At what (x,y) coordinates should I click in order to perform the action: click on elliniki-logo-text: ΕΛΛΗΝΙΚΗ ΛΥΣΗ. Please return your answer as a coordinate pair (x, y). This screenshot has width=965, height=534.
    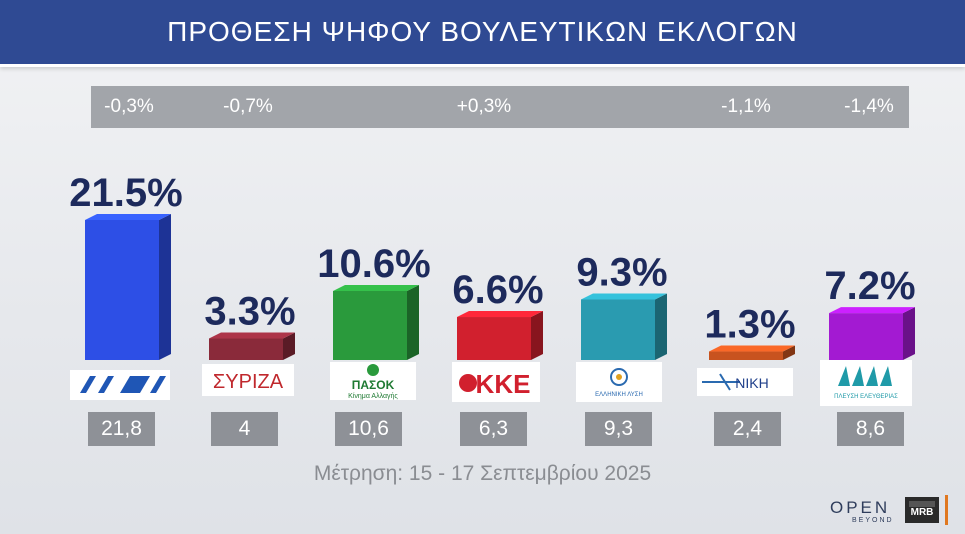
    Looking at the image, I should click on (619, 395).